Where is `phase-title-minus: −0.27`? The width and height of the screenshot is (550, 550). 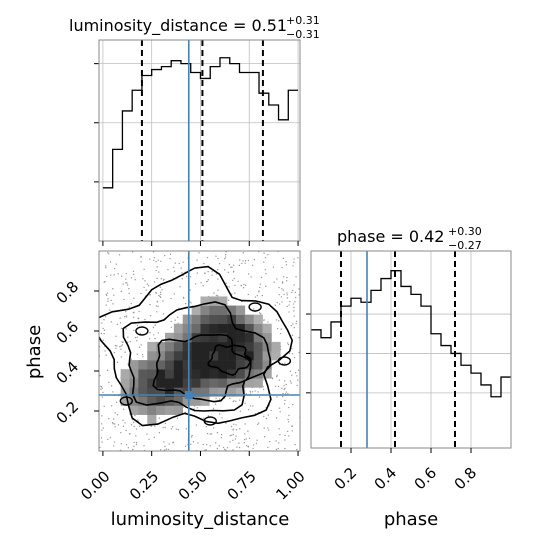 phase-title-minus: −0.27 is located at coordinates (465, 245).